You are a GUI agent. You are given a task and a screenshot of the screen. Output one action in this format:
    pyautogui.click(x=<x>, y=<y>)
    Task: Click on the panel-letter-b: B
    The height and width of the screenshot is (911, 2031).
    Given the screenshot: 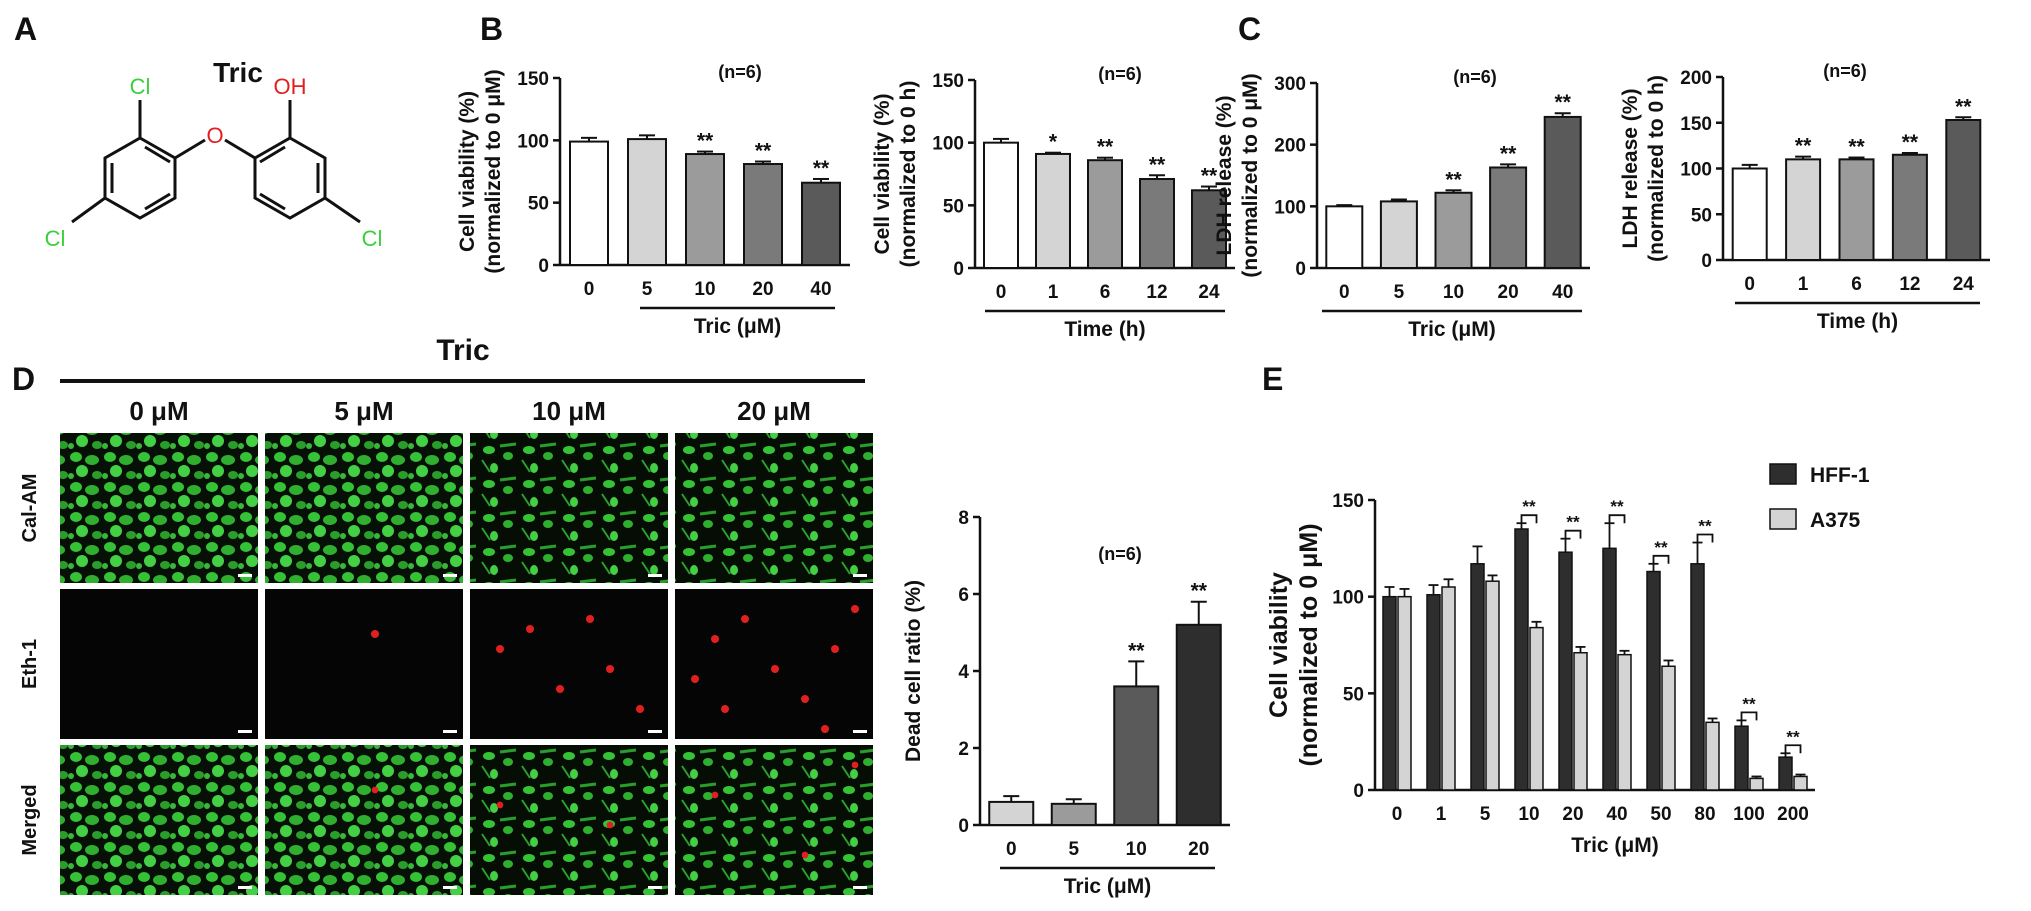 What is the action you would take?
    pyautogui.click(x=491, y=29)
    